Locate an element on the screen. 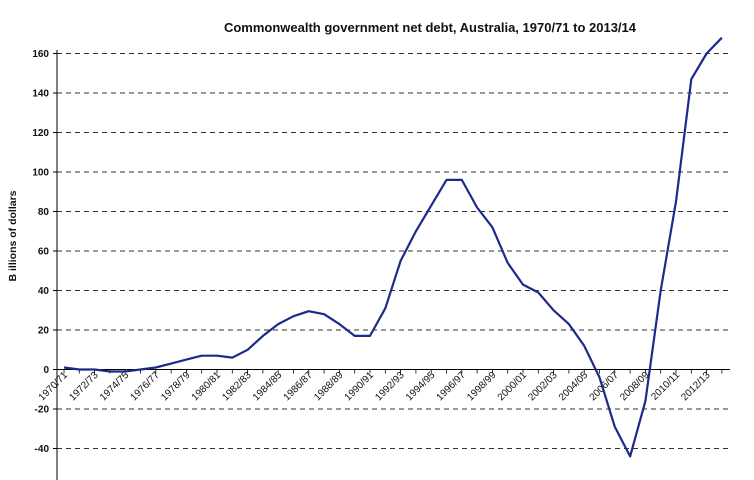  y-tick-label: 100 is located at coordinates (40, 173).